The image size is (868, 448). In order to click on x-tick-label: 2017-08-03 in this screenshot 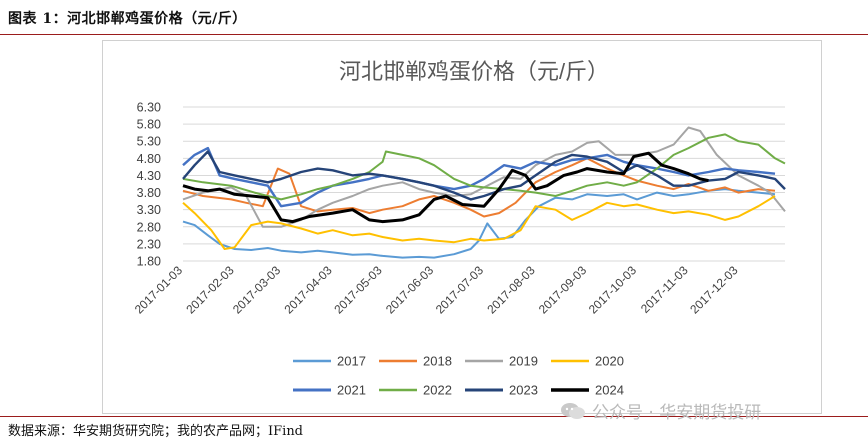, I will do `click(511, 290)`.